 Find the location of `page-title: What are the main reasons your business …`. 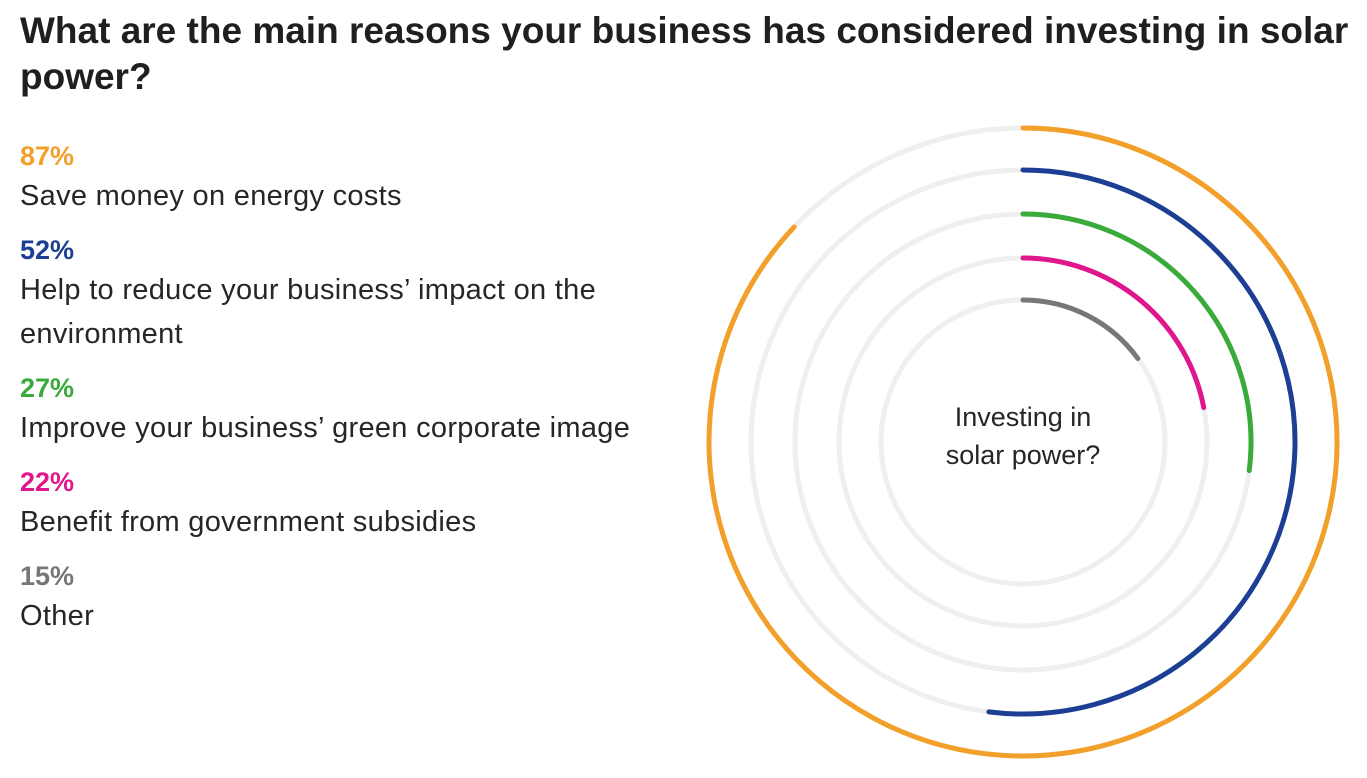

page-title: What are the main reasons your business … is located at coordinates (684, 53).